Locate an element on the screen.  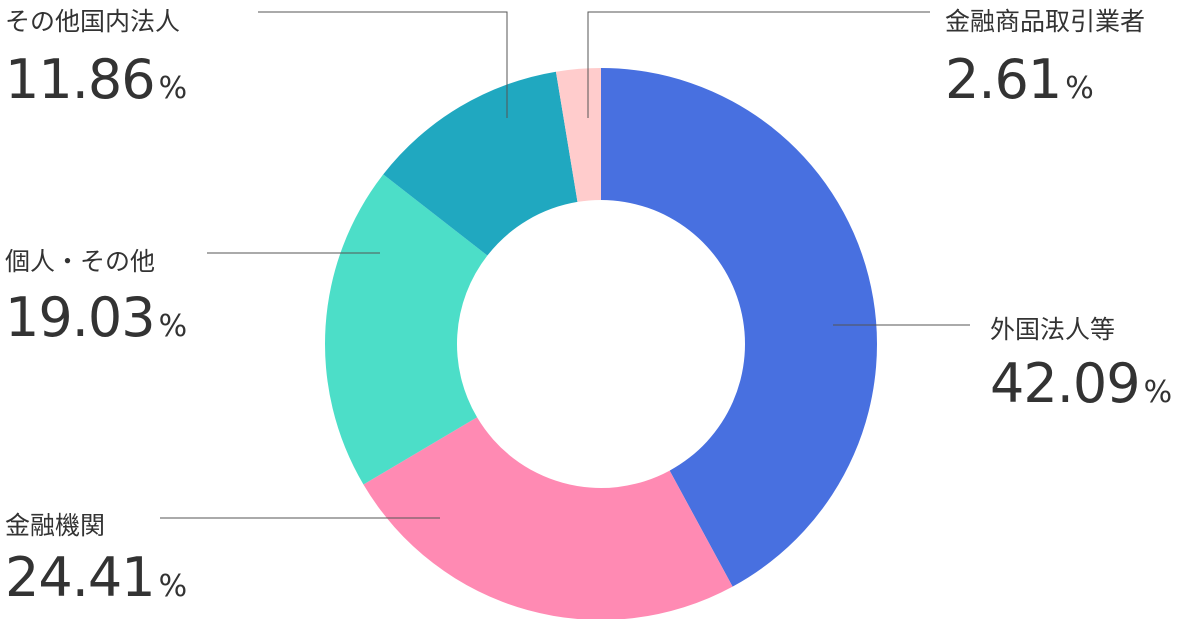
value-label: 2.61% is located at coordinates (1019, 79).